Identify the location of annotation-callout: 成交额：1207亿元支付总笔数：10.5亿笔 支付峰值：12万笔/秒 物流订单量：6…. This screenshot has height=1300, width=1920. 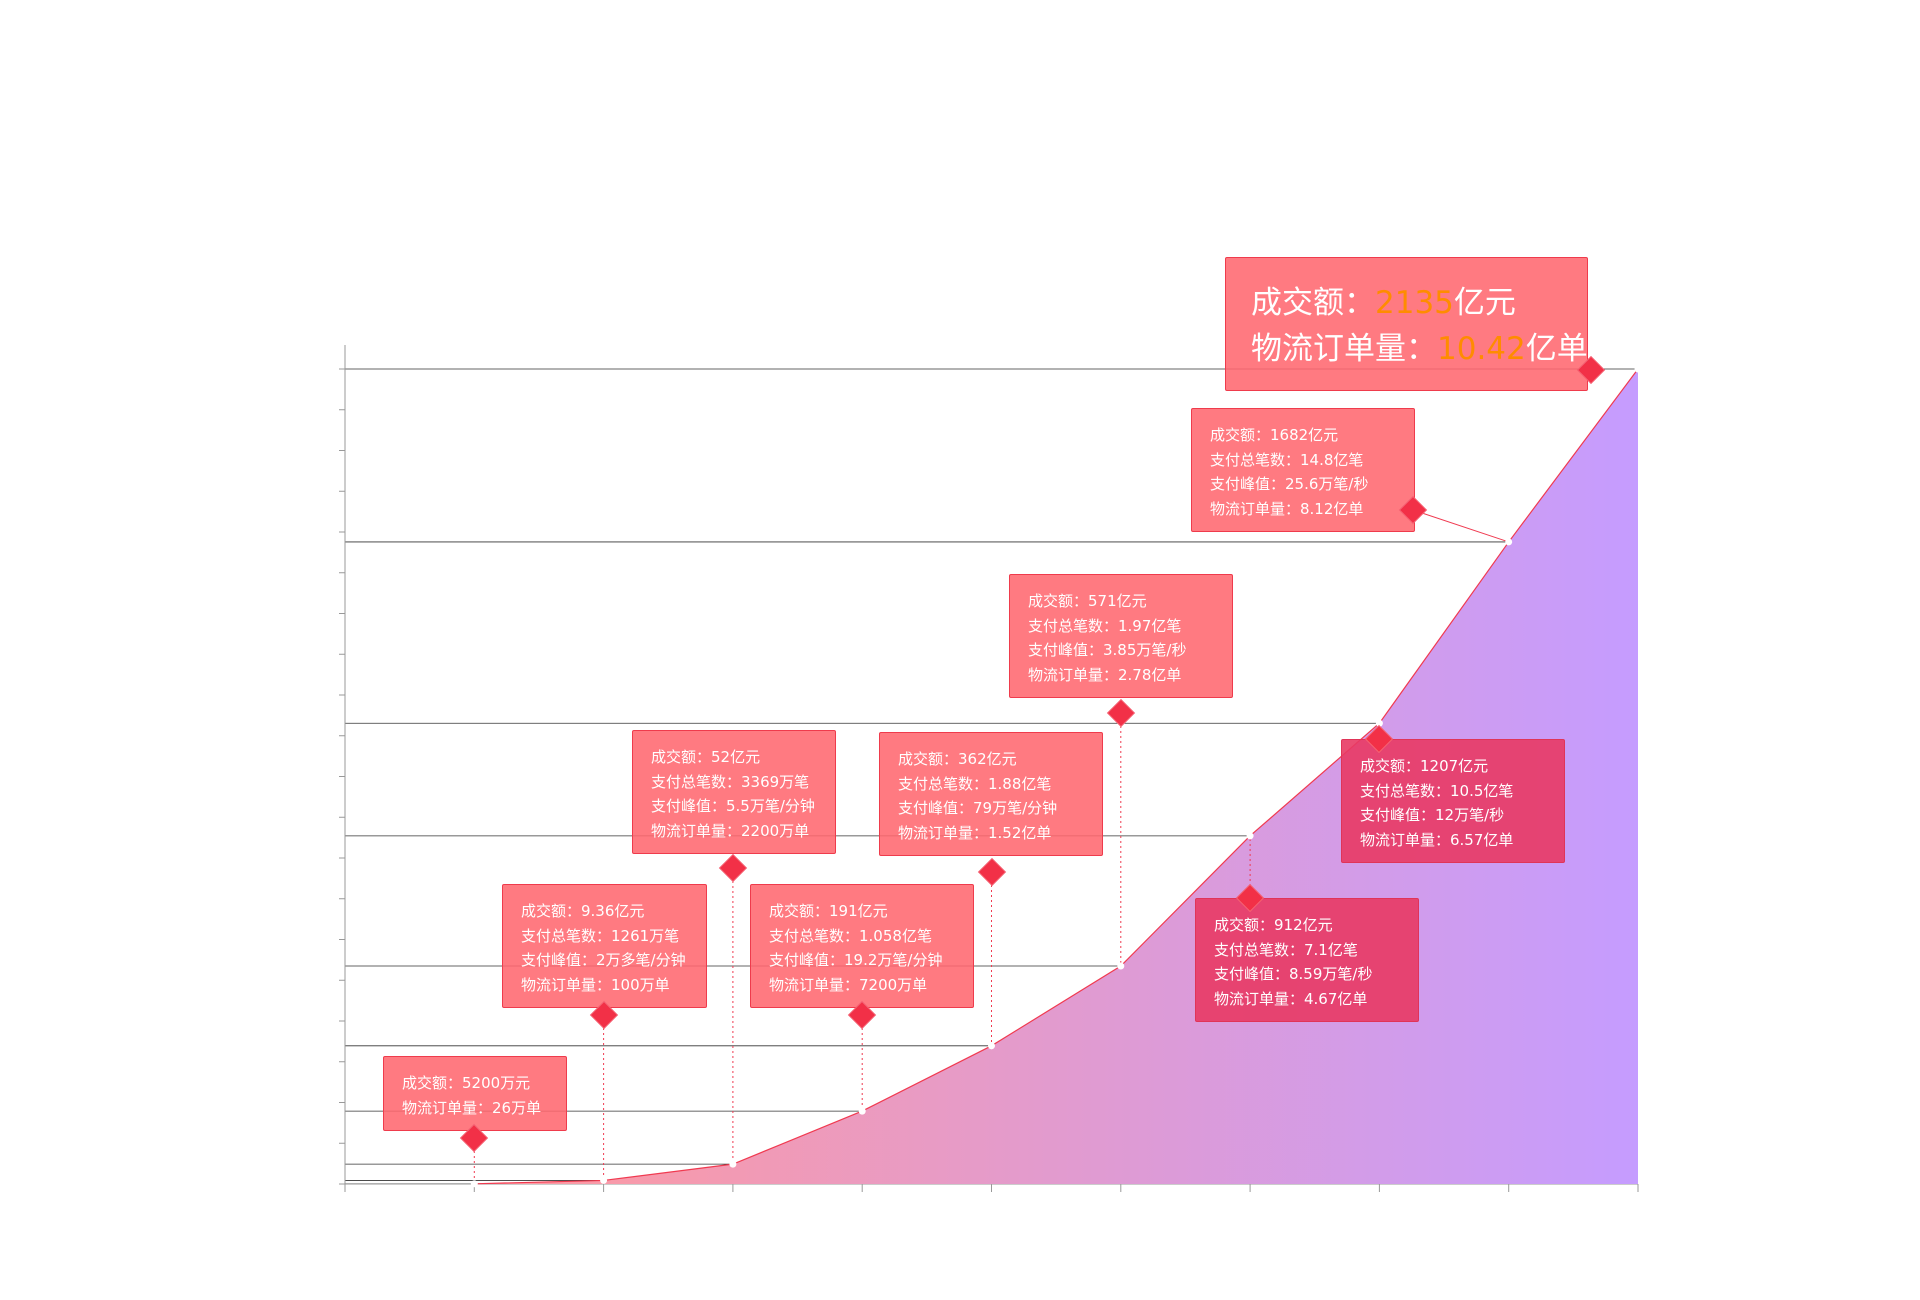
(1453, 801).